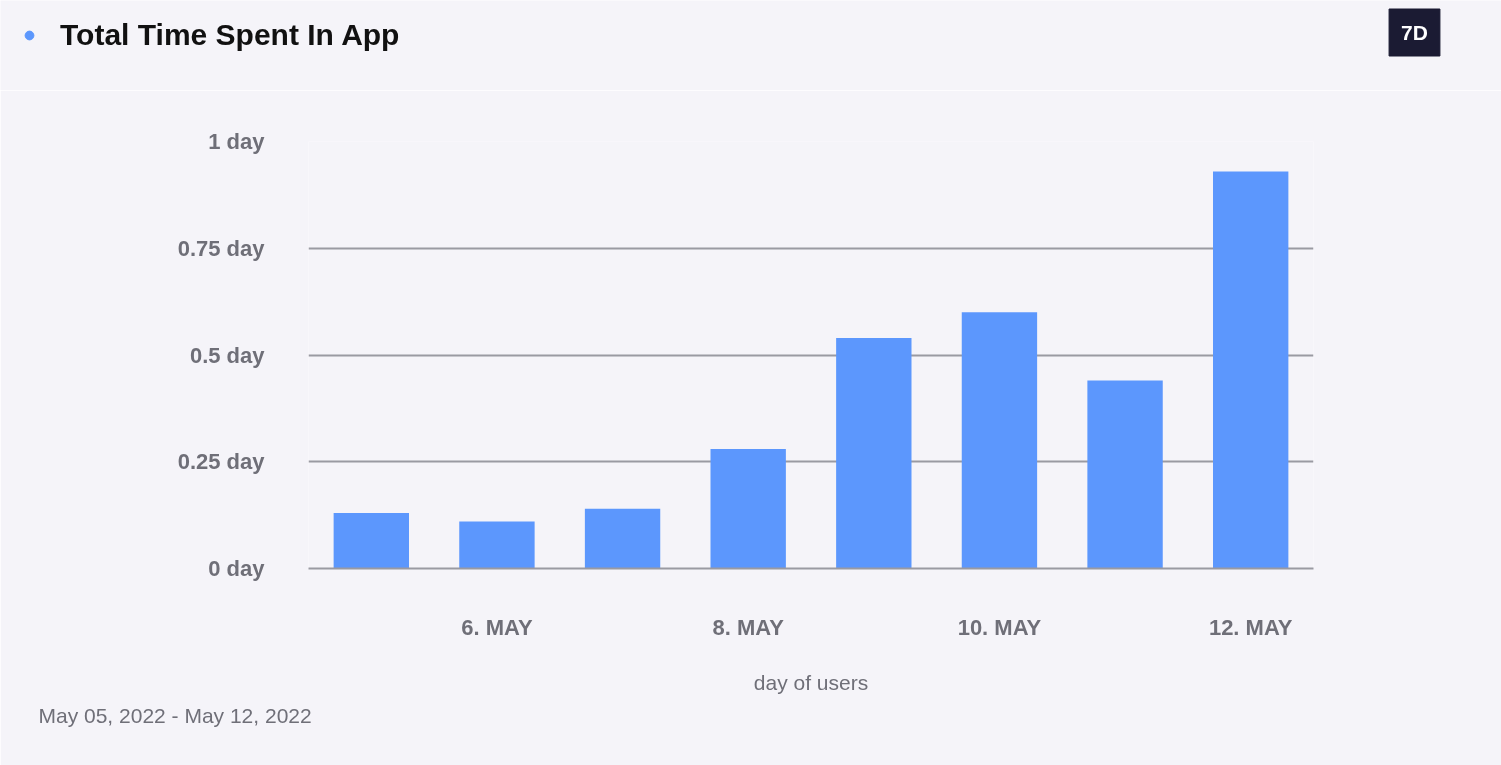 The width and height of the screenshot is (1501, 765). I want to click on text: 7D, so click(1414, 32).